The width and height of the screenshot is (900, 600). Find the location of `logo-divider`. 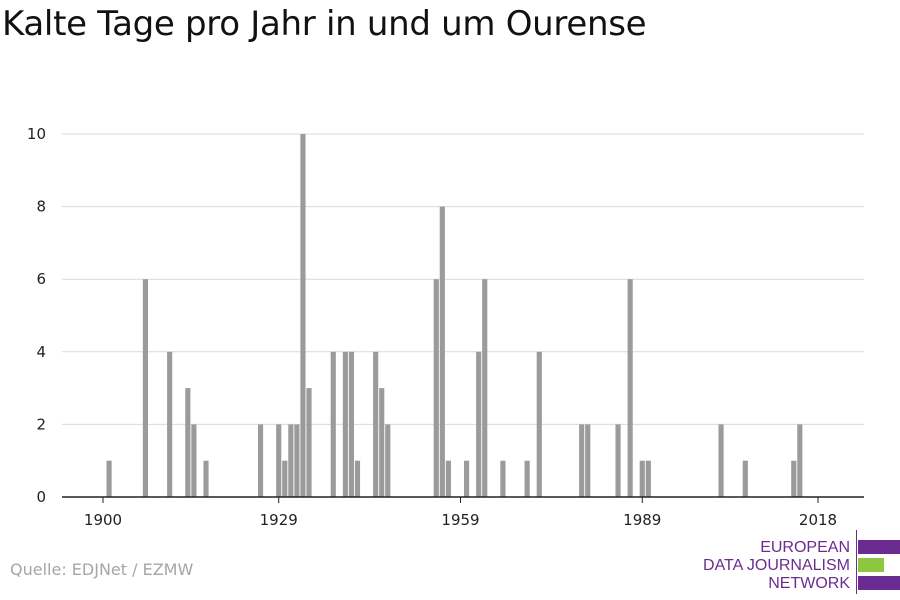

logo-divider is located at coordinates (856, 562).